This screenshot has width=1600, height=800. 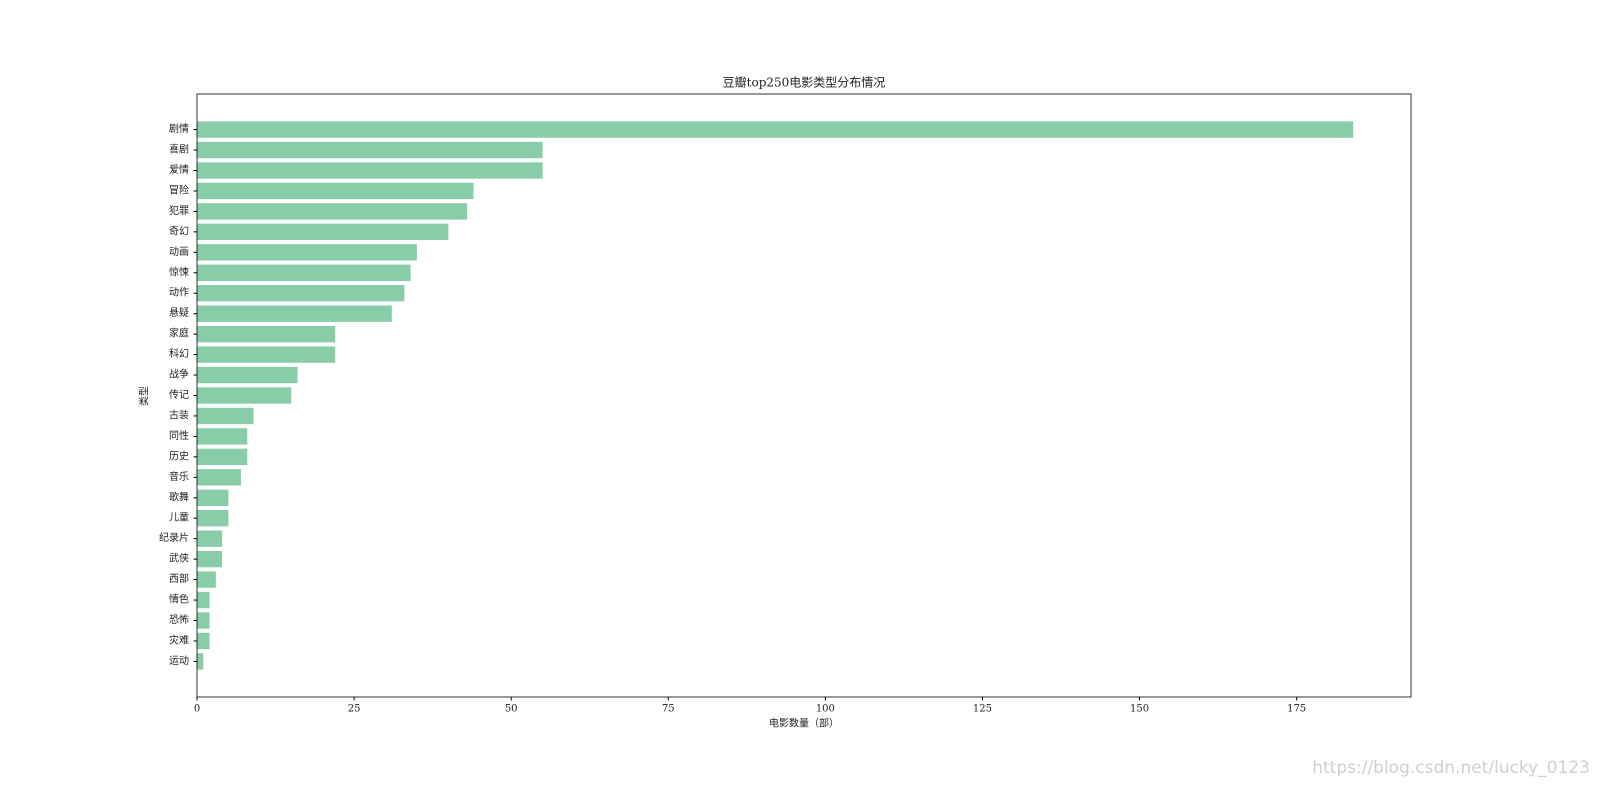 What do you see at coordinates (982, 709) in the screenshot?
I see `x-tick-label: 125` at bounding box center [982, 709].